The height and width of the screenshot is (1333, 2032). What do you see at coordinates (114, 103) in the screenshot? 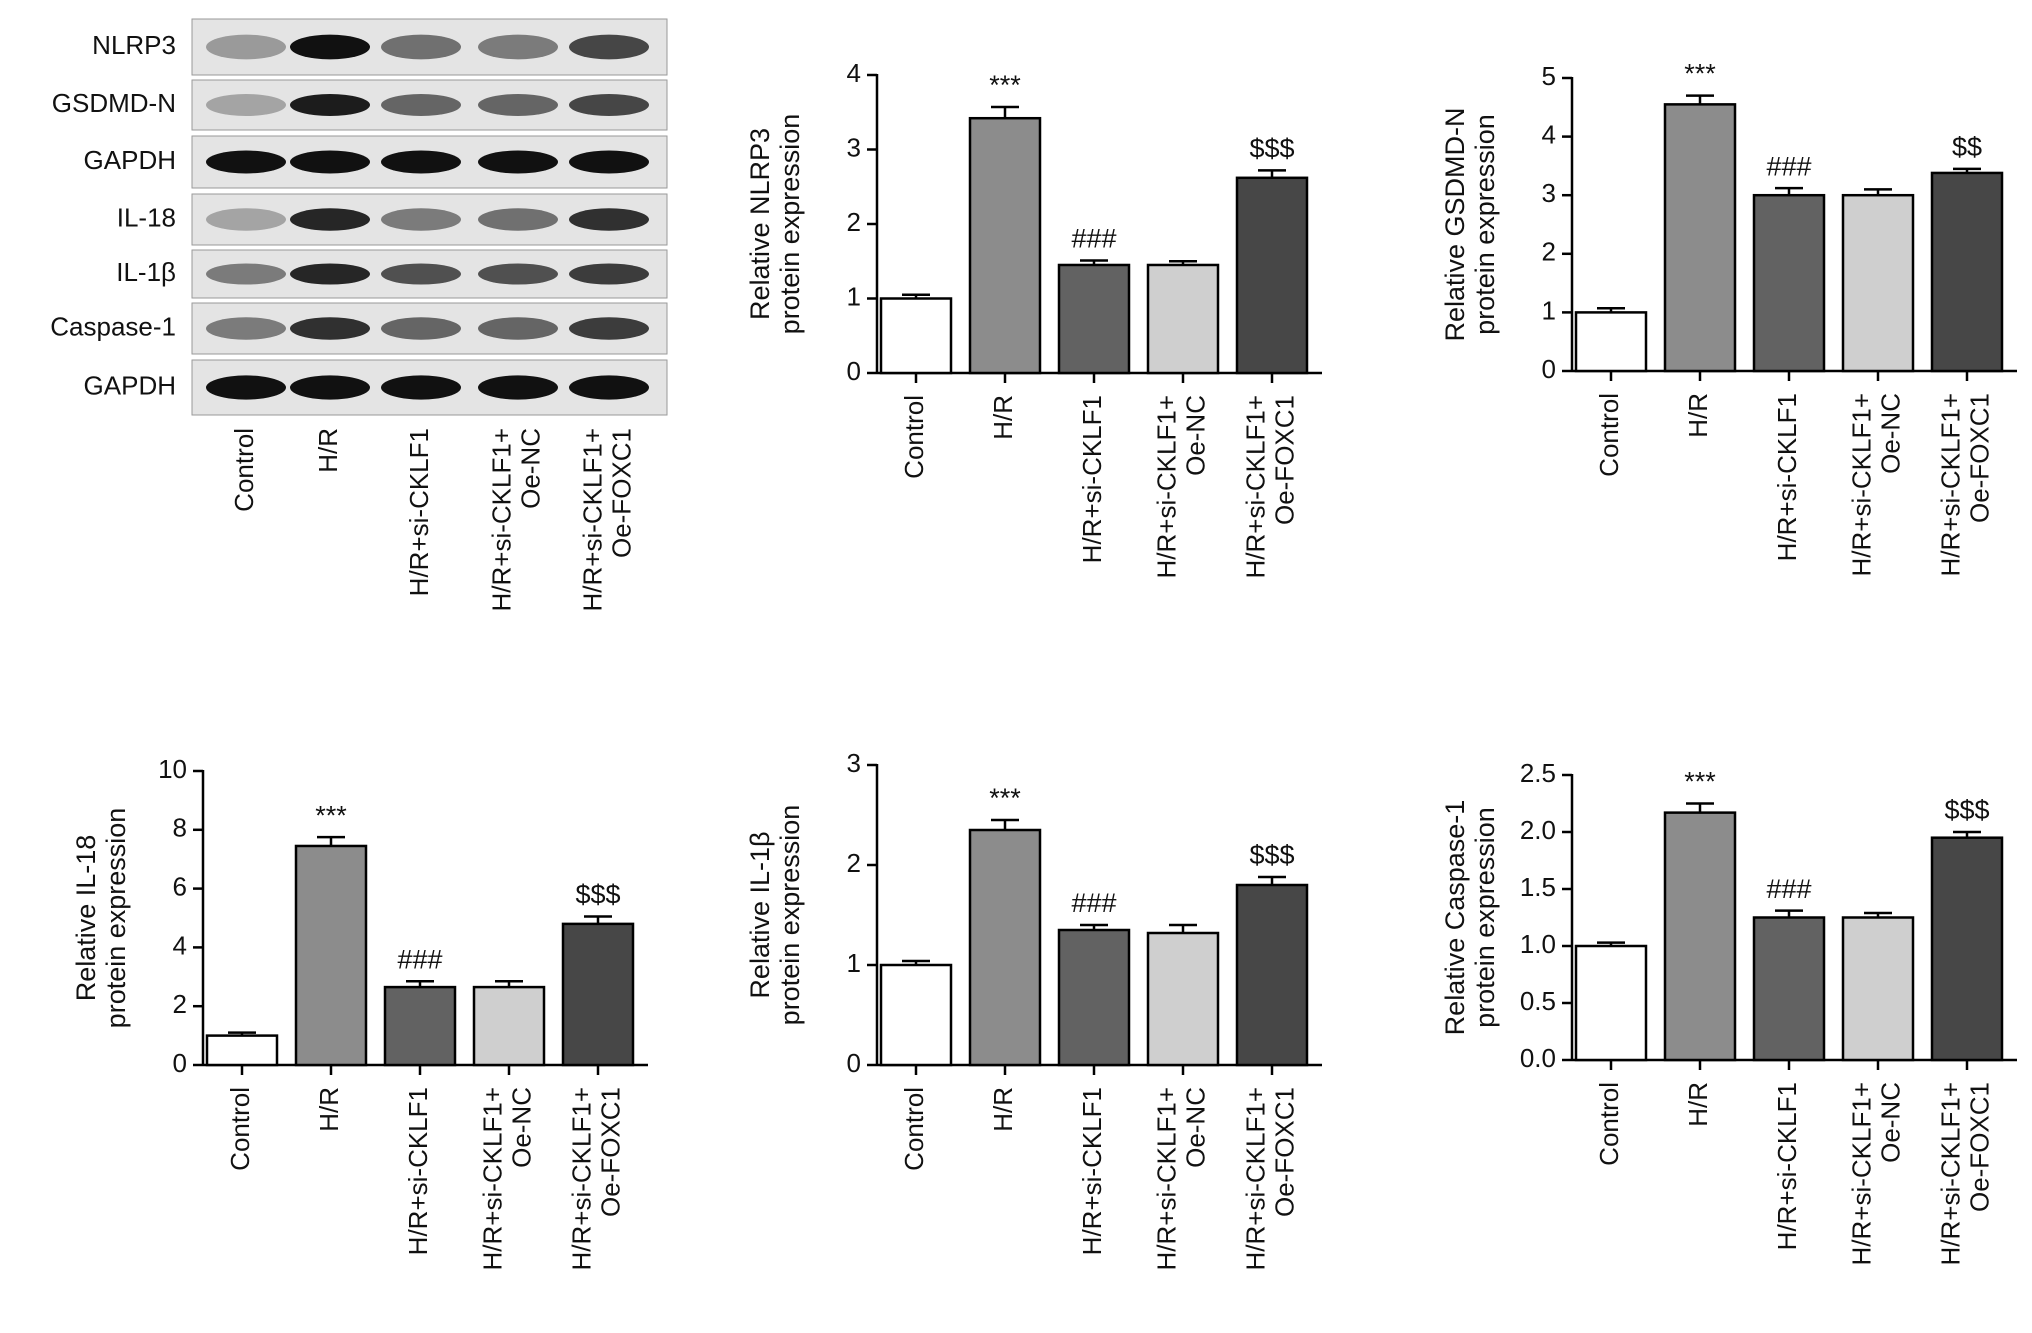
I see `blot-row-label: GSDMD-N` at bounding box center [114, 103].